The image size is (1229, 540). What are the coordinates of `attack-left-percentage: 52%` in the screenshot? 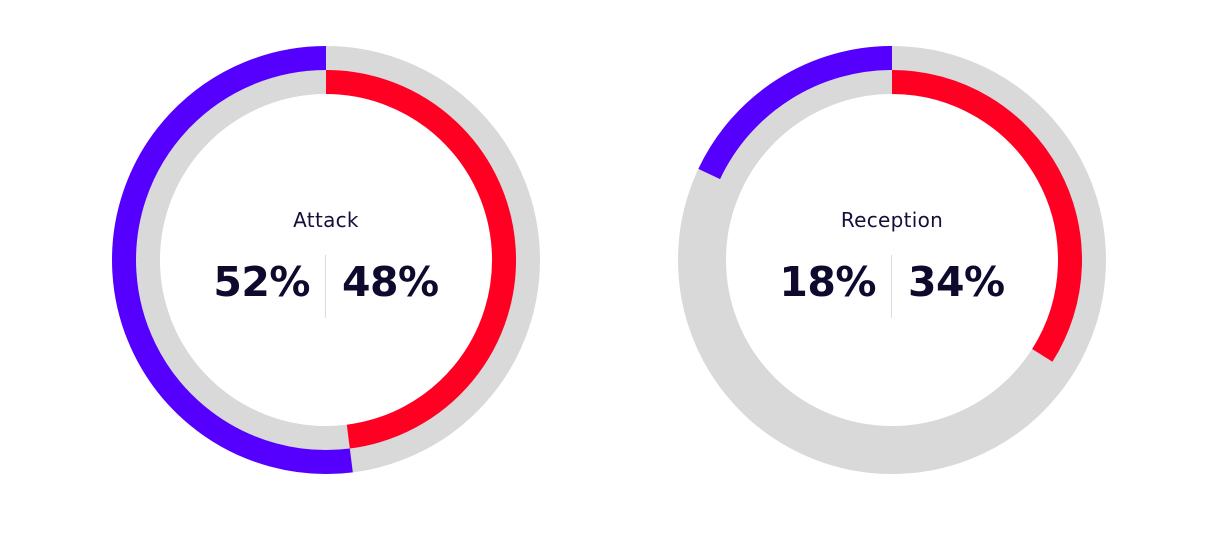 It's located at (261, 282).